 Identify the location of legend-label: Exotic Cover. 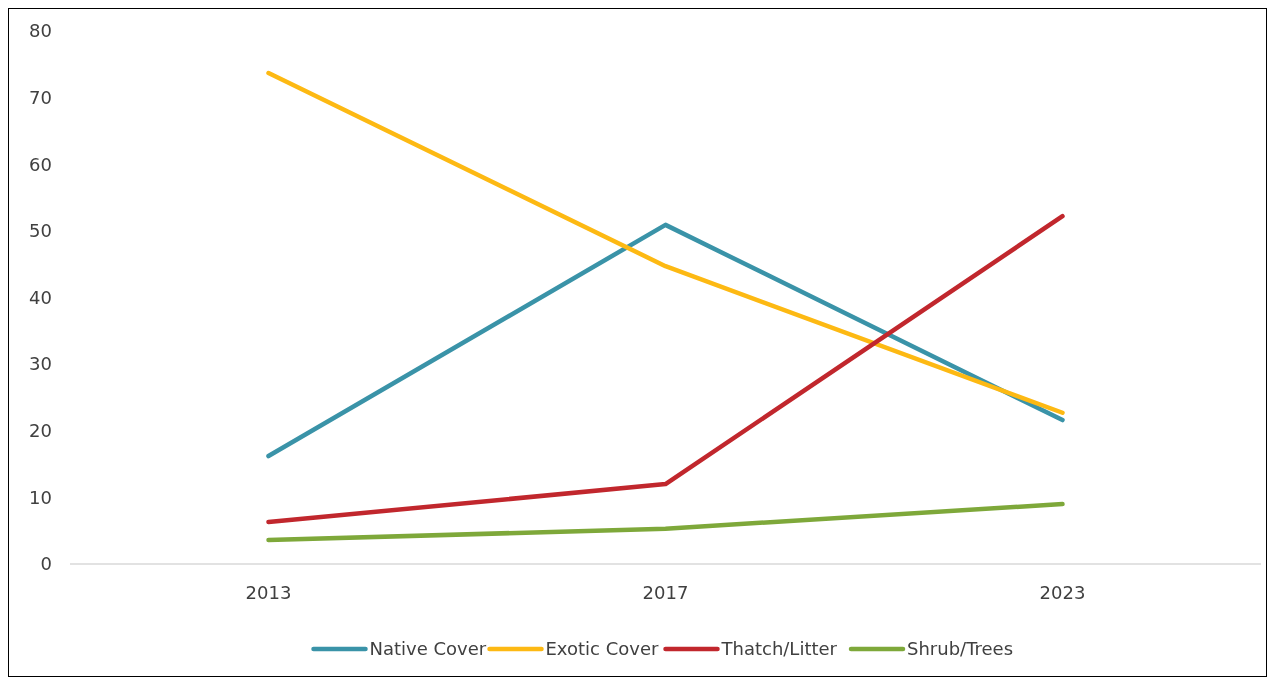
(602, 649).